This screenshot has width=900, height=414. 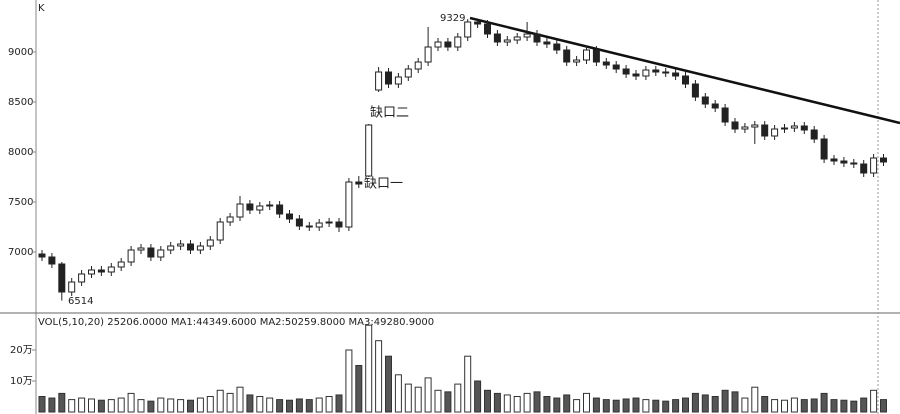 What do you see at coordinates (20, 202) in the screenshot?
I see `y-tick-label: 7500` at bounding box center [20, 202].